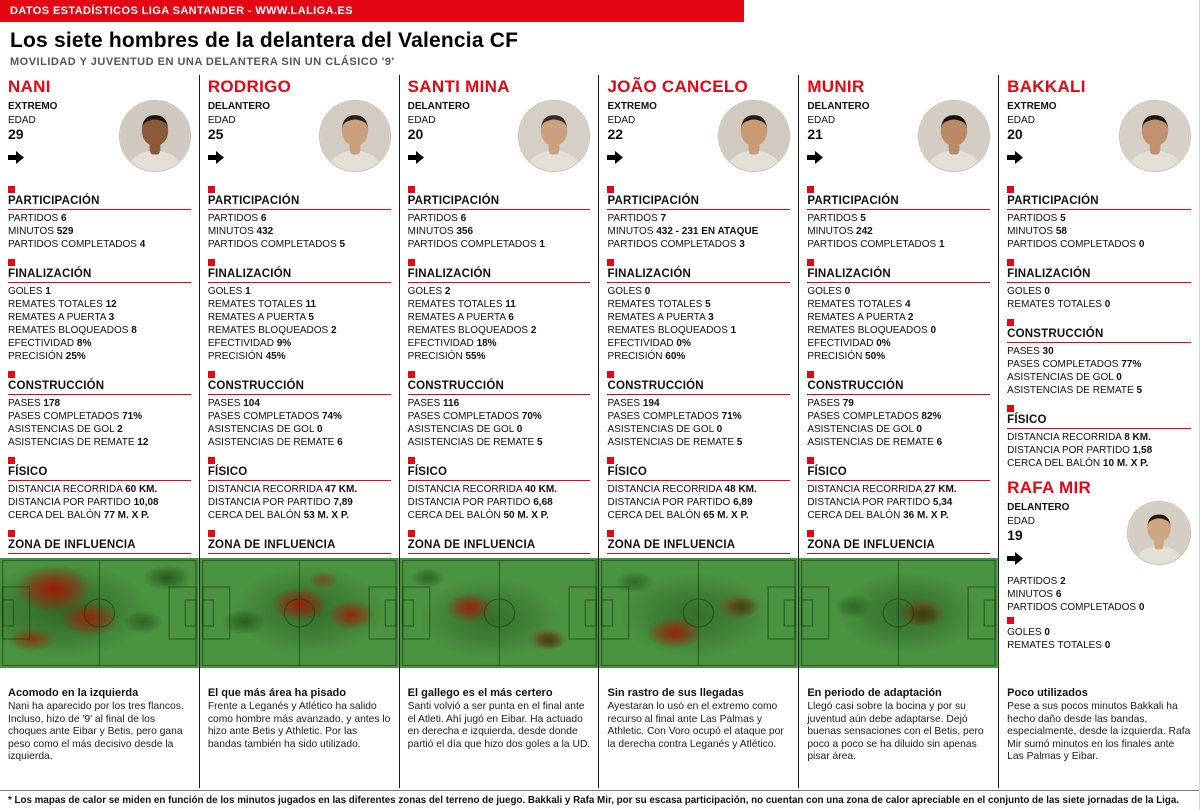 The width and height of the screenshot is (1200, 810). What do you see at coordinates (499, 502) in the screenshot?
I see `stat-line: DISTANCIA POR PARTIDO 6,68` at bounding box center [499, 502].